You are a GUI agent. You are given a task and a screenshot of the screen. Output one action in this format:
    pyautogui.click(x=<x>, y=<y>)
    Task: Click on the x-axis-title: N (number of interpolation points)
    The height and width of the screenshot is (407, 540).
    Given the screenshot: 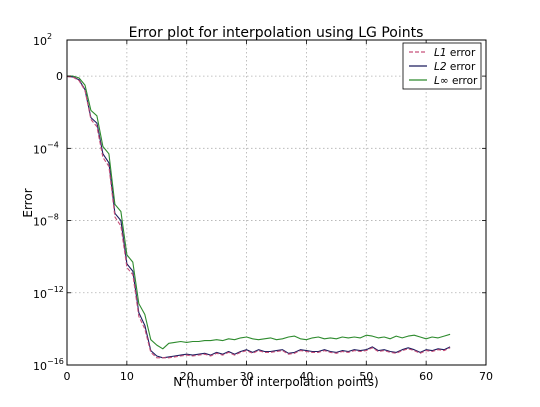 What is the action you would take?
    pyautogui.click(x=275, y=382)
    